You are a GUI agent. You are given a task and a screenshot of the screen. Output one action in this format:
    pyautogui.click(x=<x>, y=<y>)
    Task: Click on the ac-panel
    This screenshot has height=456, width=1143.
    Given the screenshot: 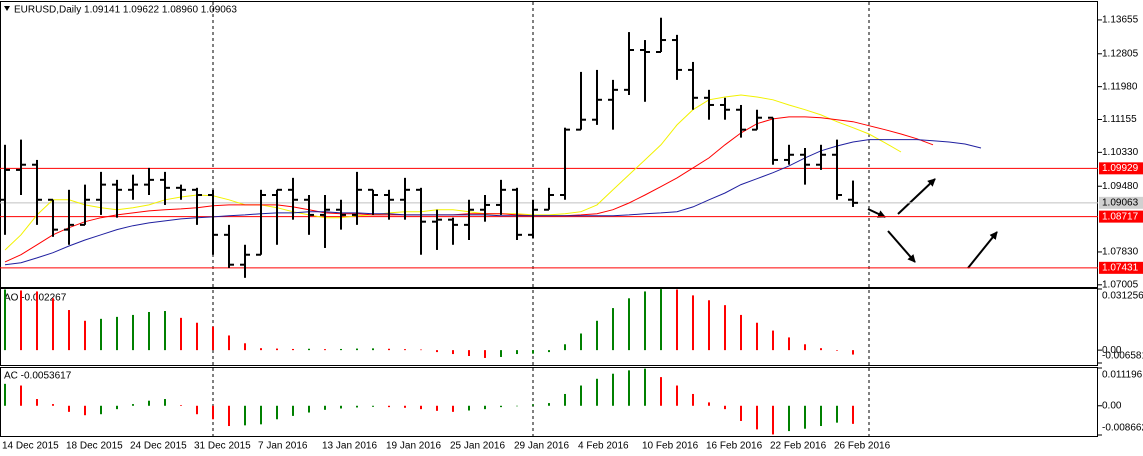 What is the action you would take?
    pyautogui.click(x=549, y=402)
    